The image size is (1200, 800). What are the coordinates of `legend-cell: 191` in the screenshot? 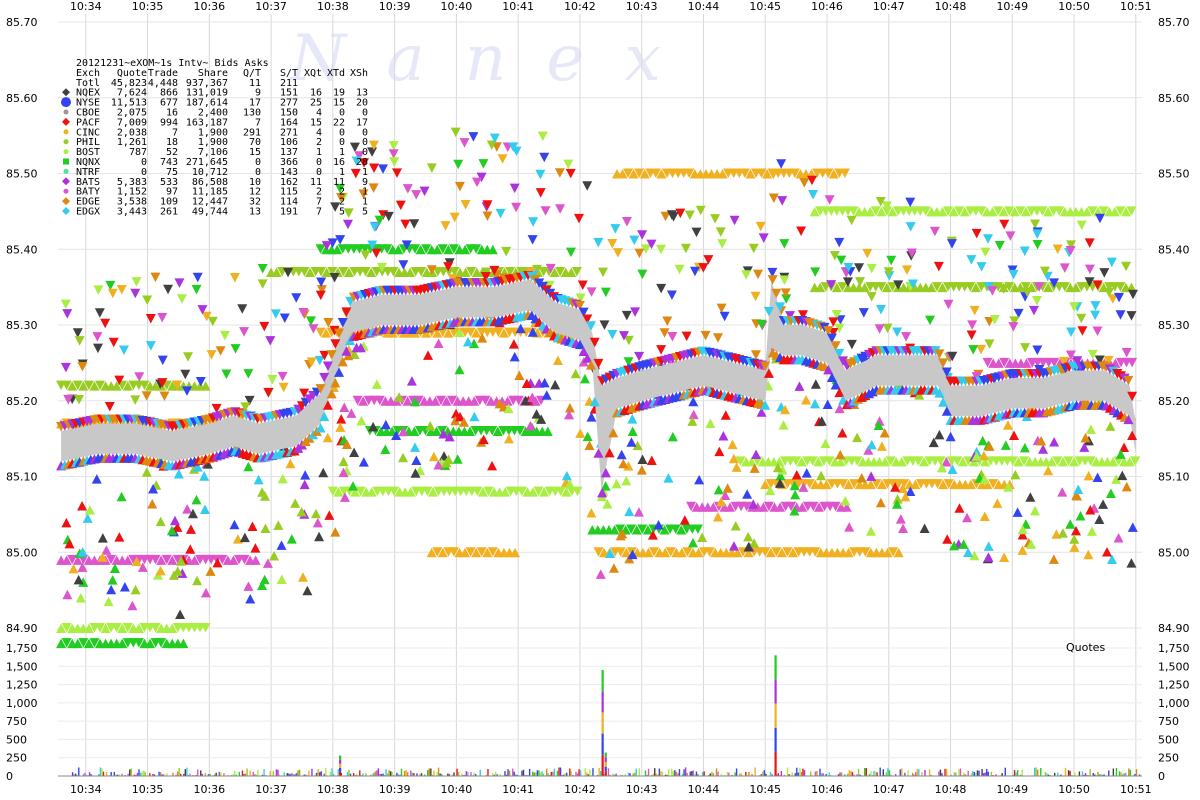 It's located at (289, 212).